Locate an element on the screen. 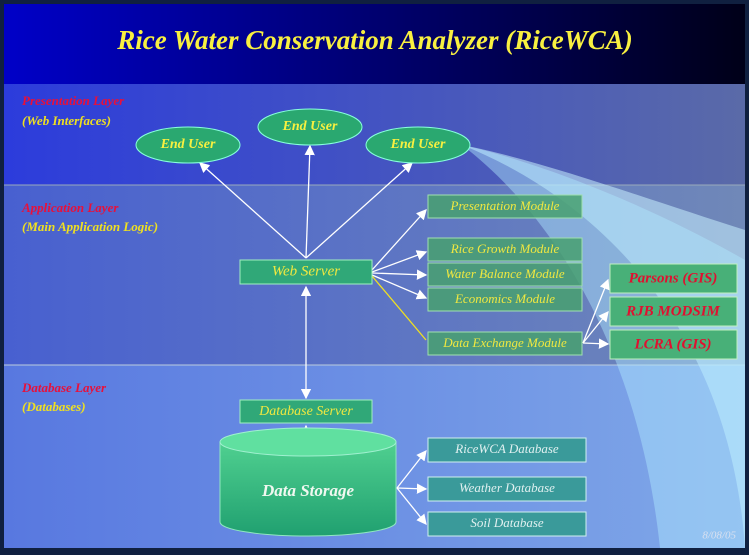 This screenshot has height=555, width=749. date: 8/08/05 is located at coordinates (719, 536).